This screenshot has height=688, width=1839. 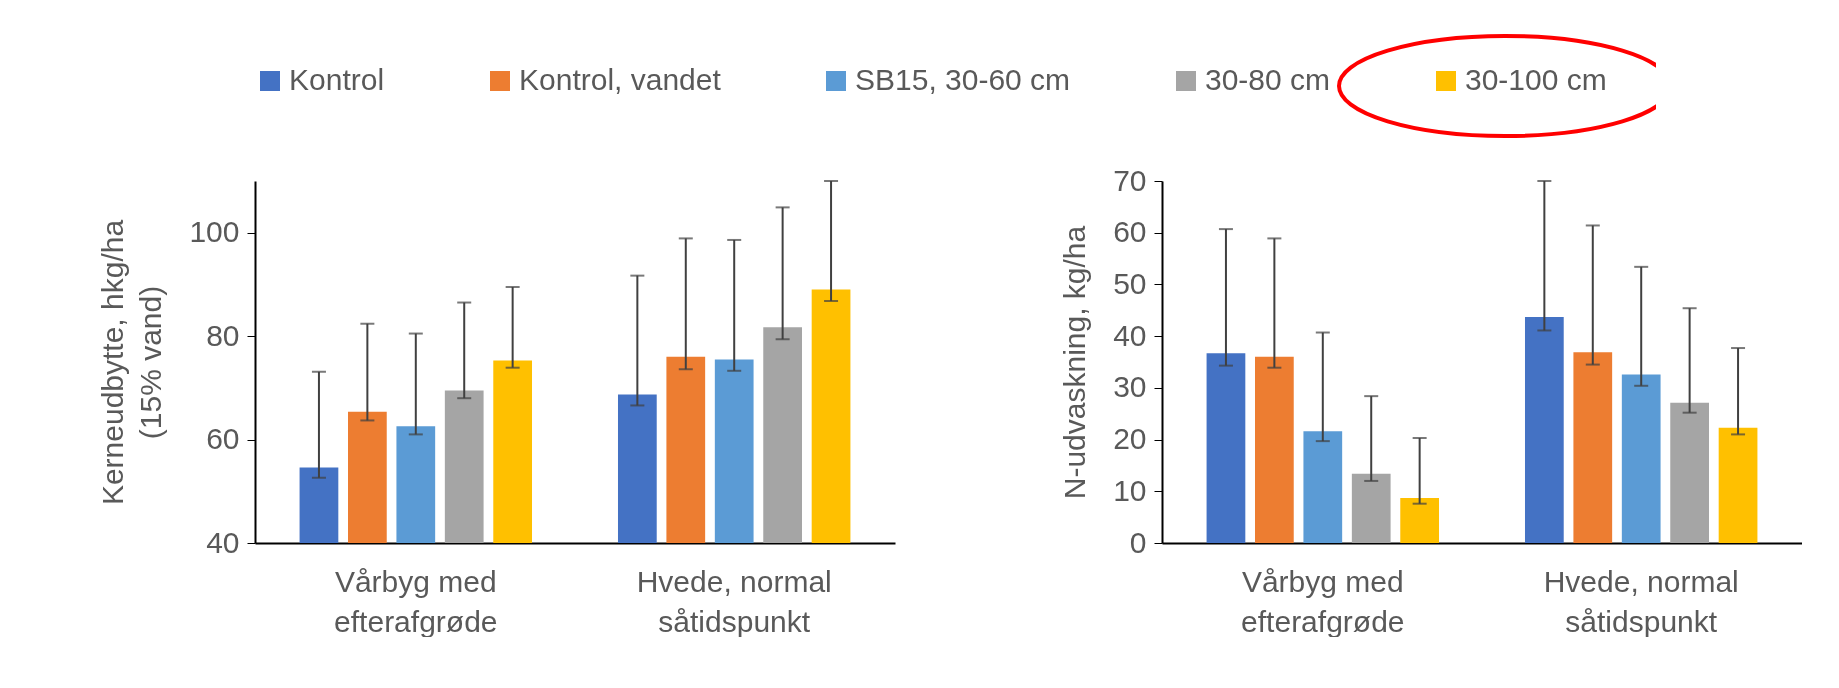 I want to click on y-axis-title: Kerneudbytte, hkg/ha (15% vand), so click(x=132, y=362).